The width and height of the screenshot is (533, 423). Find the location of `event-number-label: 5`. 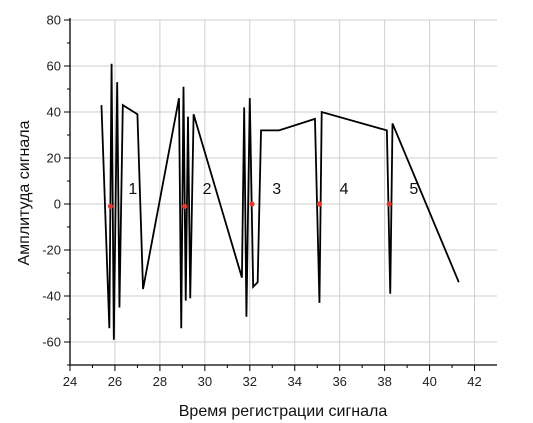

event-number-label: 5 is located at coordinates (413, 189).